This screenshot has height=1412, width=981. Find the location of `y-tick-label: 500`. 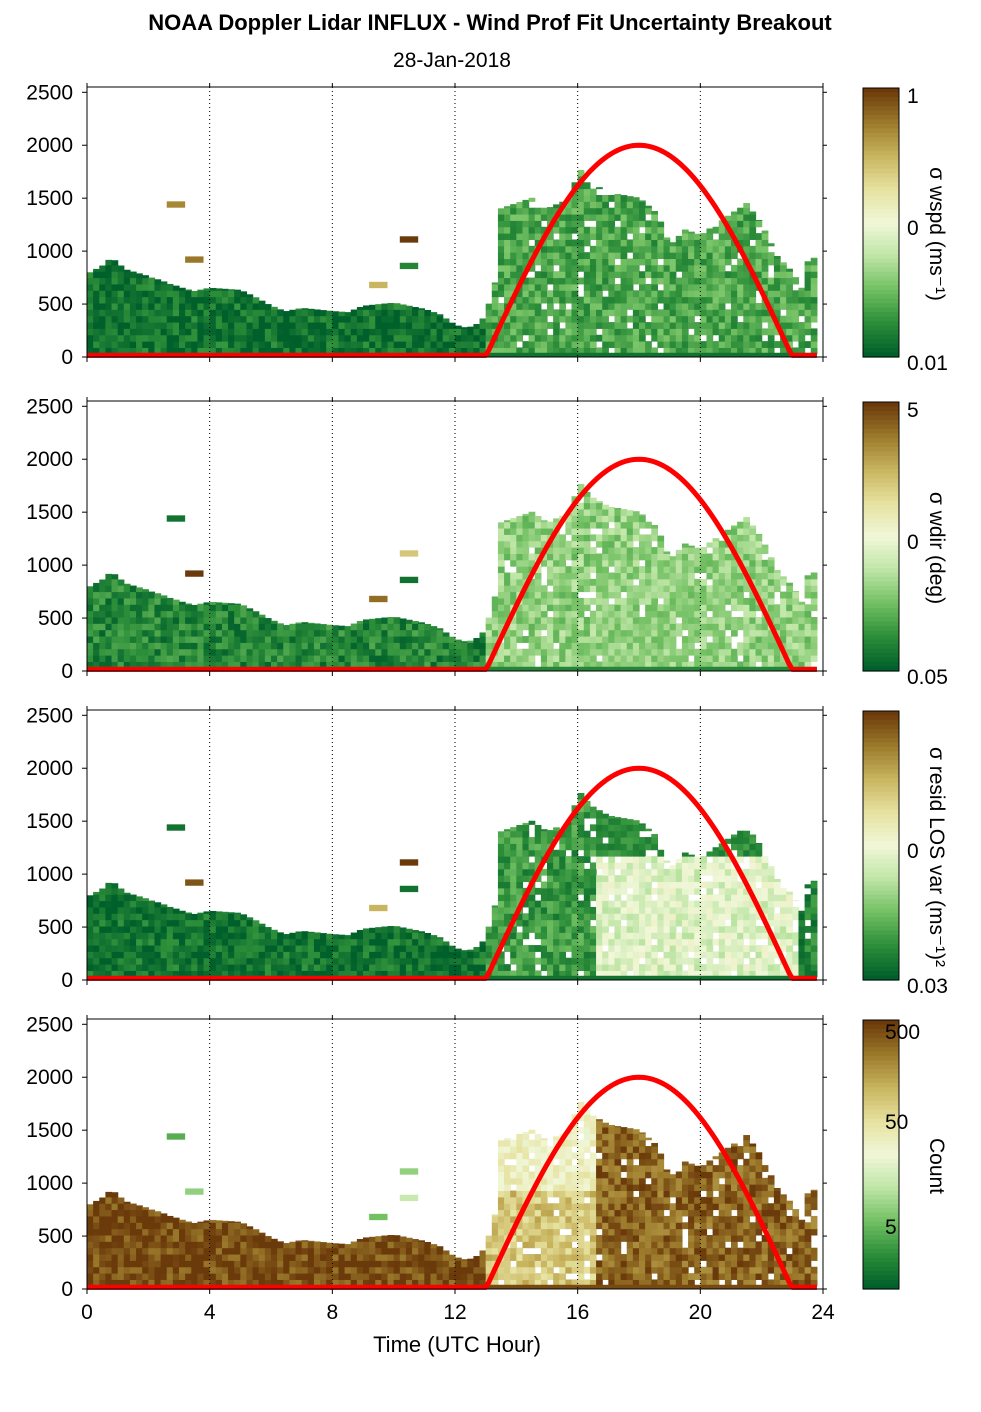

y-tick-label: 500 is located at coordinates (55, 304).